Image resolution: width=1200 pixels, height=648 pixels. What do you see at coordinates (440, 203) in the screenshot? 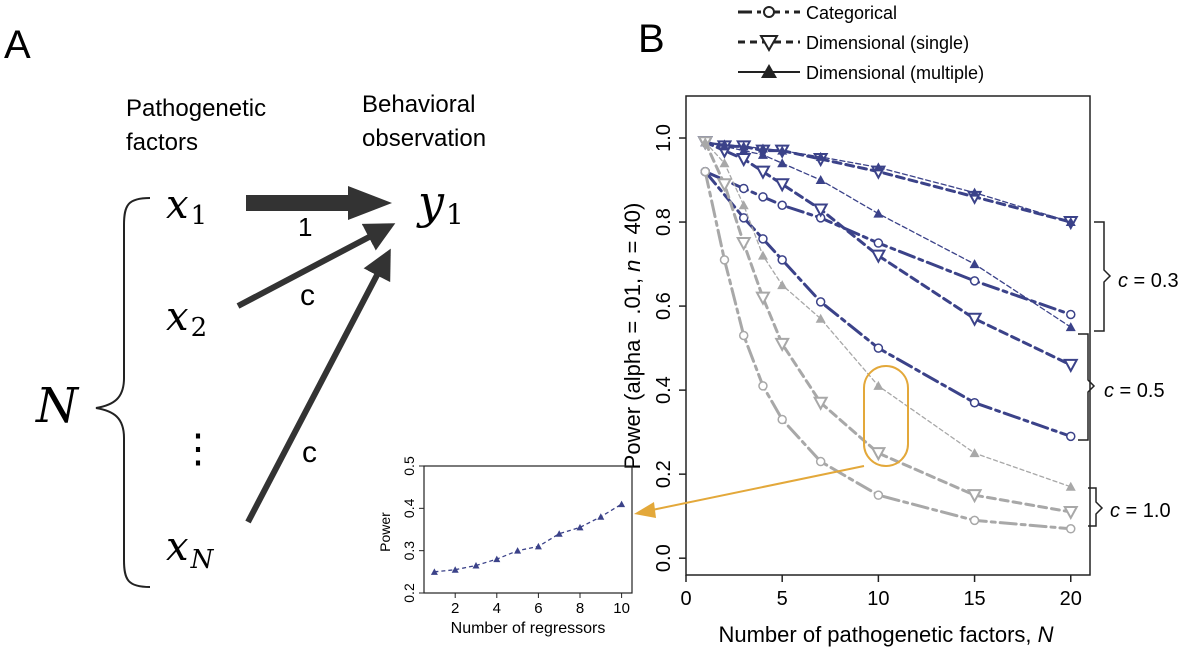
I see `var-y1: y1` at bounding box center [440, 203].